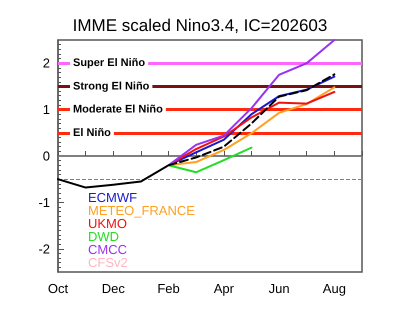 Image resolution: width=400 pixels, height=320 pixels. I want to click on ref-line-label: Moderate El Niño, so click(118, 110).